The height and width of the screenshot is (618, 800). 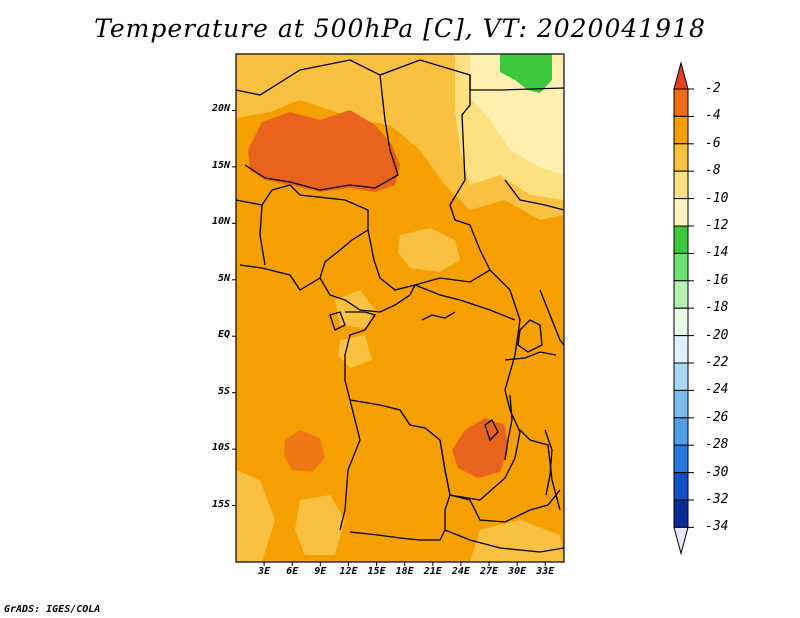 I want to click on field-cool-south-a, so click(x=255, y=516).